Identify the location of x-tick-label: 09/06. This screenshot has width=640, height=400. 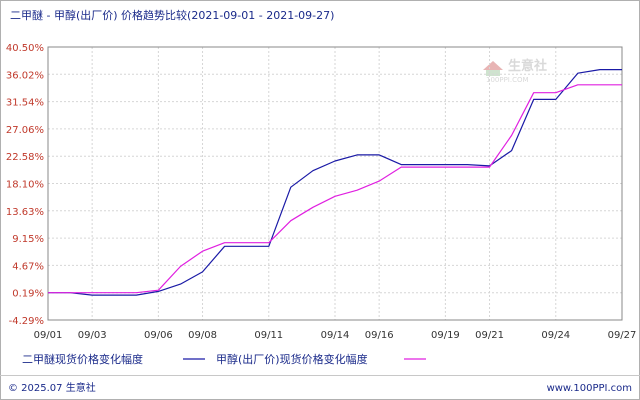
(158, 335).